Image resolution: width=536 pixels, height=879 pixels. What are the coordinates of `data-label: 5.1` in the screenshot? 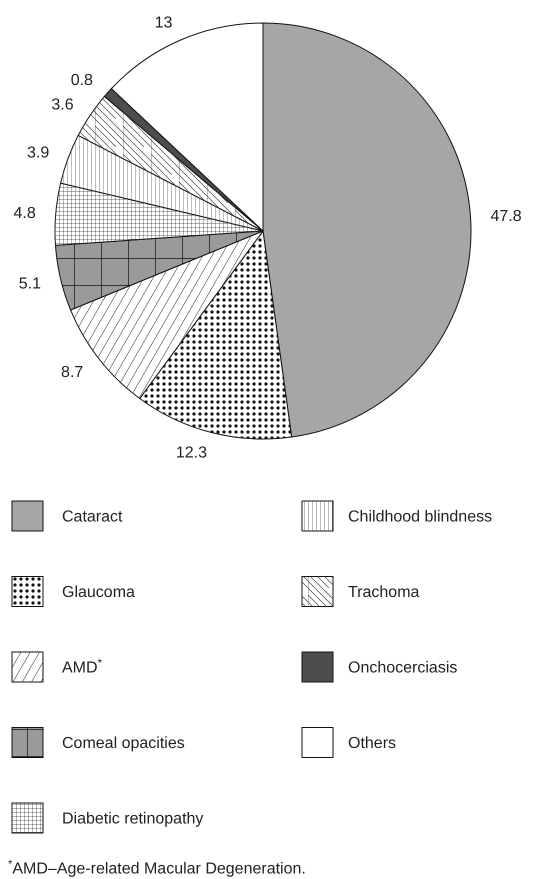 It's located at (30, 283).